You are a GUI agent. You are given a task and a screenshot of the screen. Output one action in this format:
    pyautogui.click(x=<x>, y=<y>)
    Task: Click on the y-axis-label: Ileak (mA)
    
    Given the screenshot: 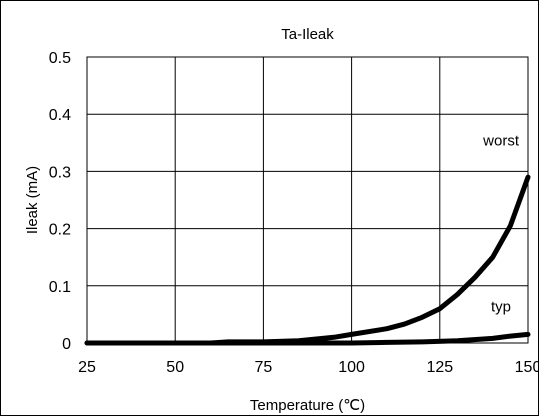 What is the action you would take?
    pyautogui.click(x=32, y=200)
    